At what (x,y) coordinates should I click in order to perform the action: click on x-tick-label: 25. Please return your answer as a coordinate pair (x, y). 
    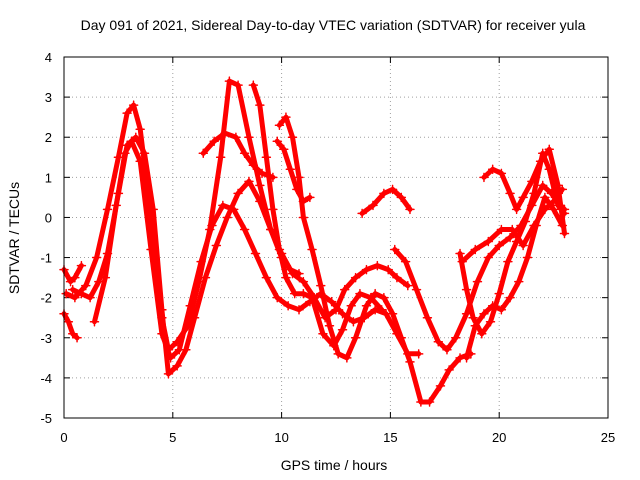
    Looking at the image, I should click on (608, 437).